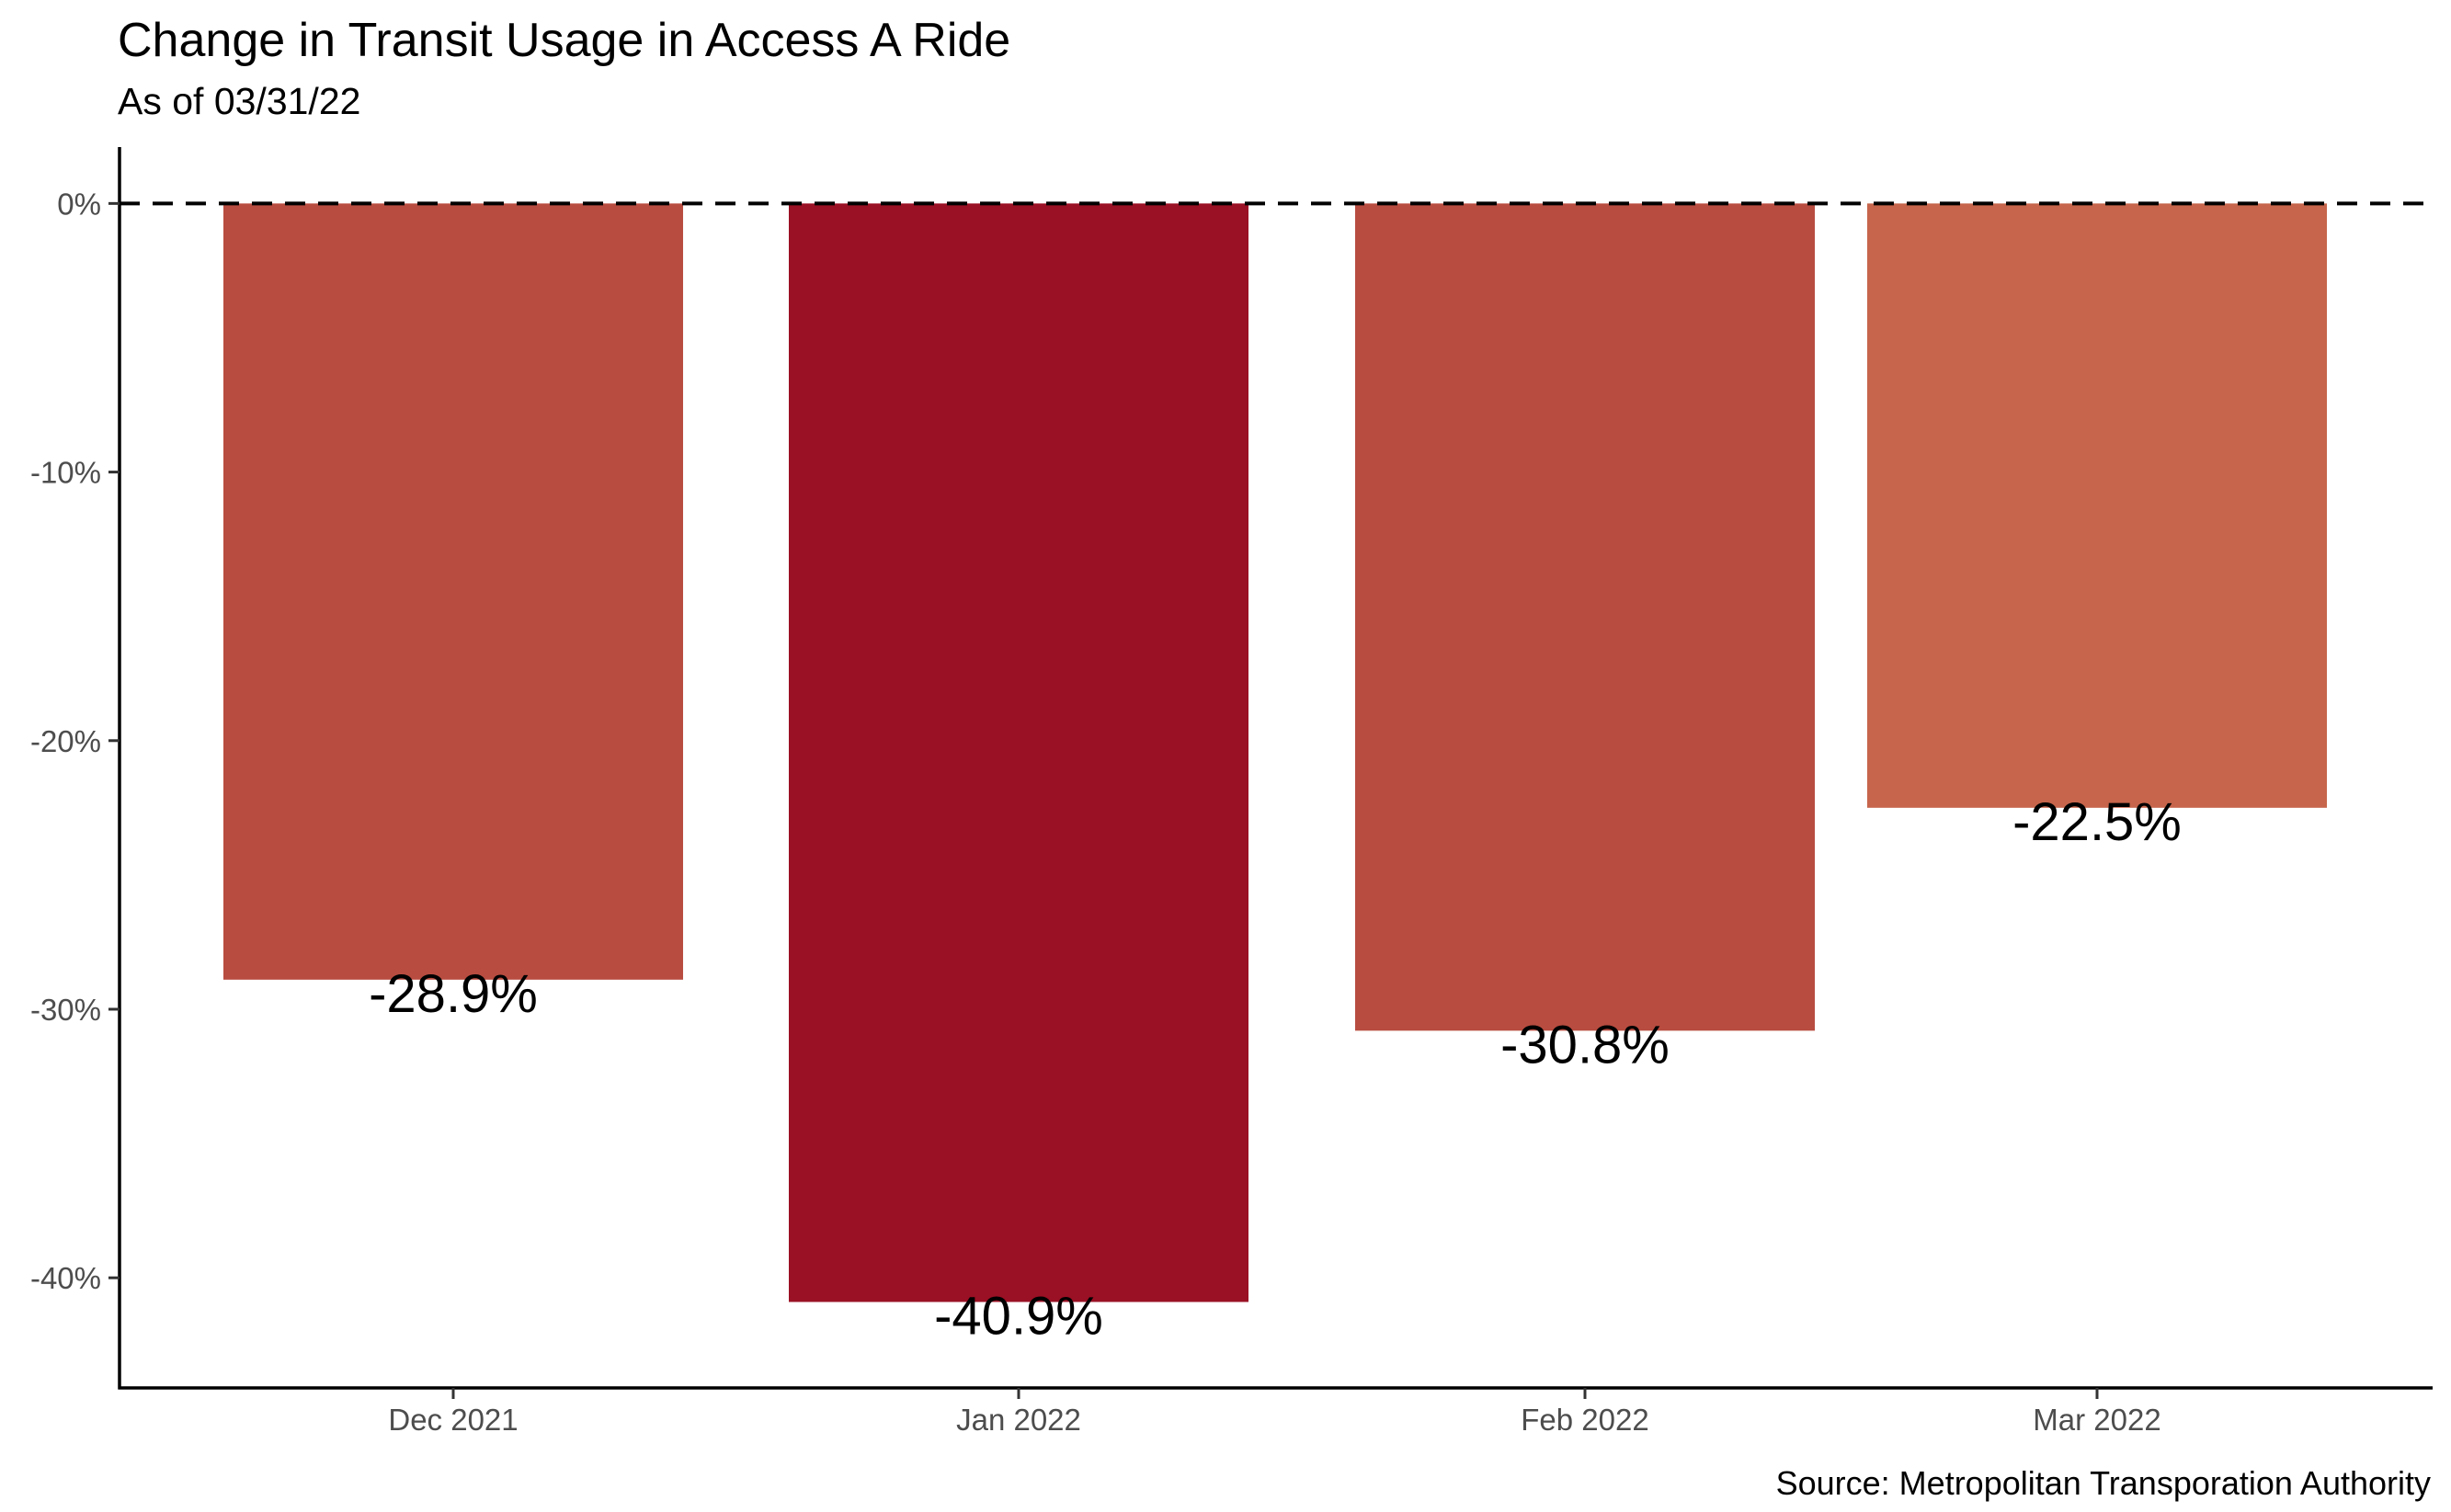 This screenshot has height=1512, width=2451. I want to click on y-tick-label: 0%, so click(79, 204).